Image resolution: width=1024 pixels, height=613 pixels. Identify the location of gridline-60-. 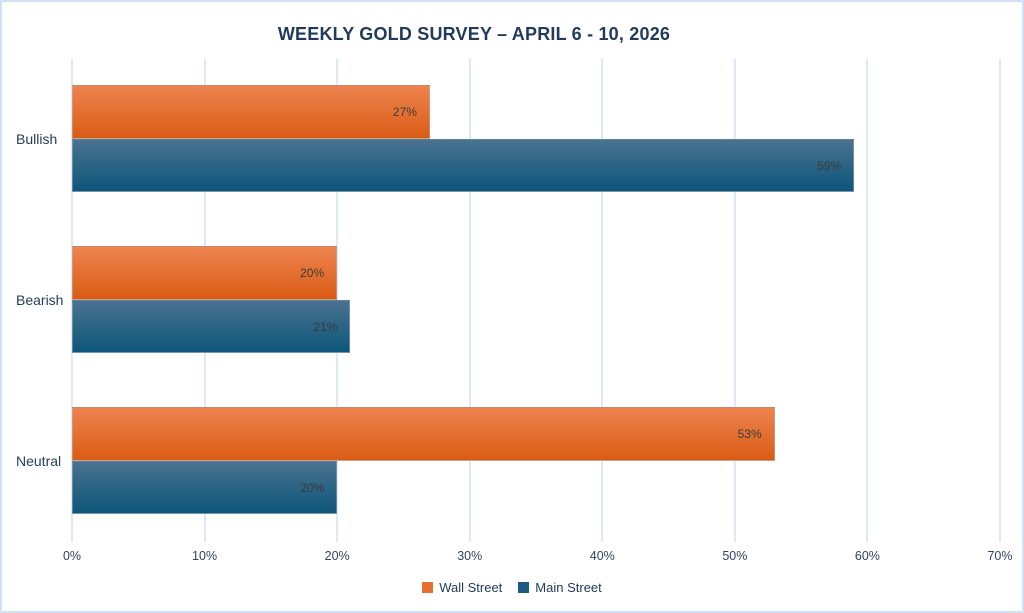
(867, 300).